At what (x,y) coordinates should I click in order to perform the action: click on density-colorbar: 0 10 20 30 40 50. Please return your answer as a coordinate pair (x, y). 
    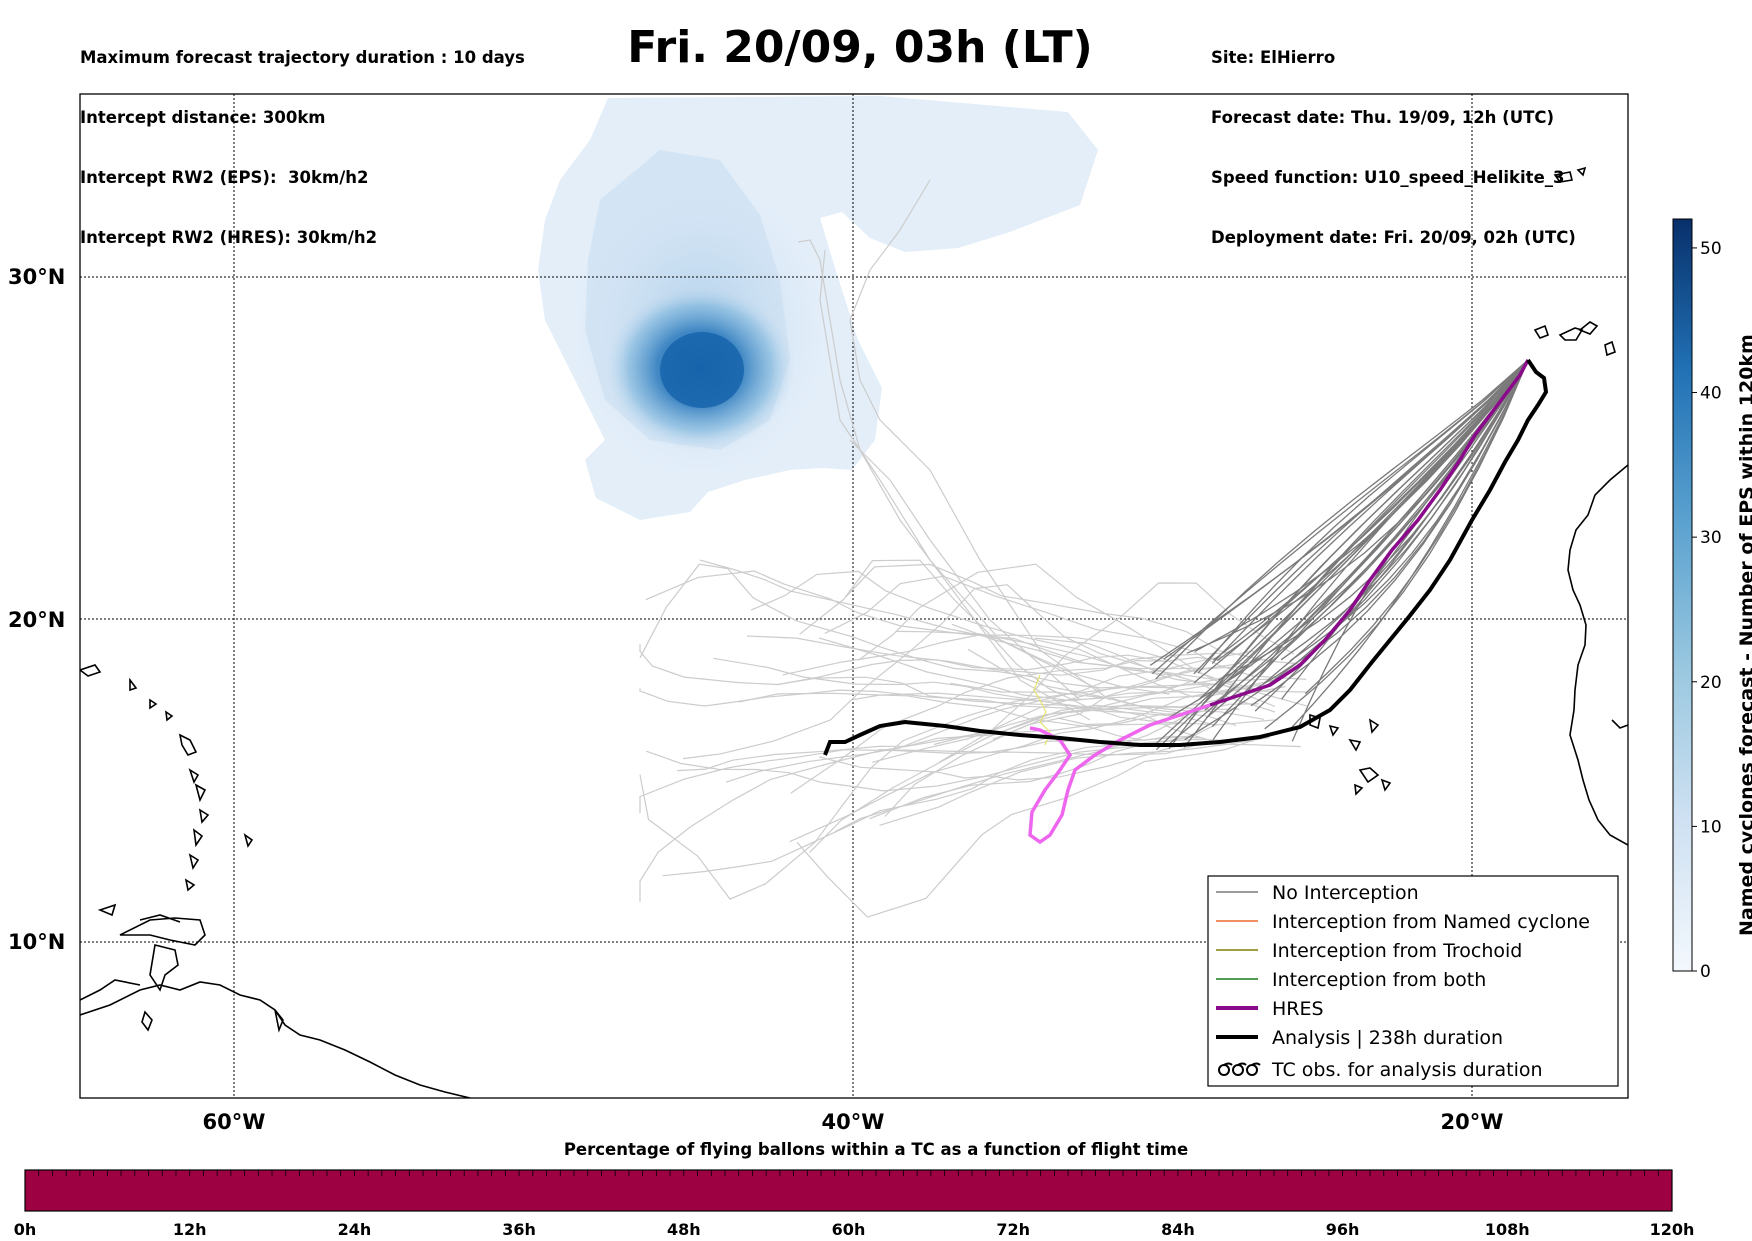
    Looking at the image, I should click on (1697, 600).